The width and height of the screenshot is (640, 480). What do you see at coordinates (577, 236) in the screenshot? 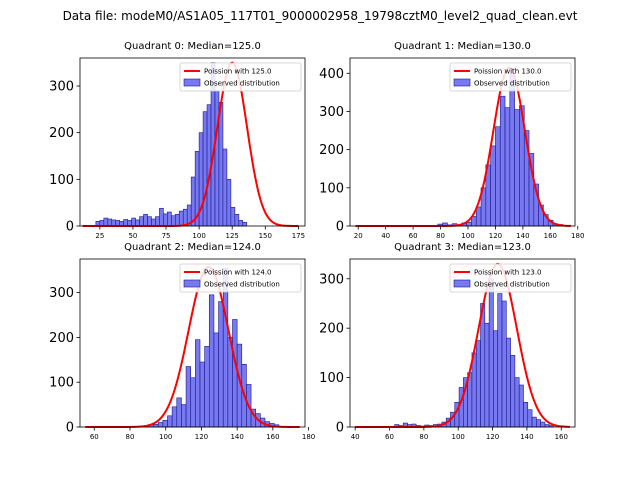
I see `x-tick-label: 180` at bounding box center [577, 236].